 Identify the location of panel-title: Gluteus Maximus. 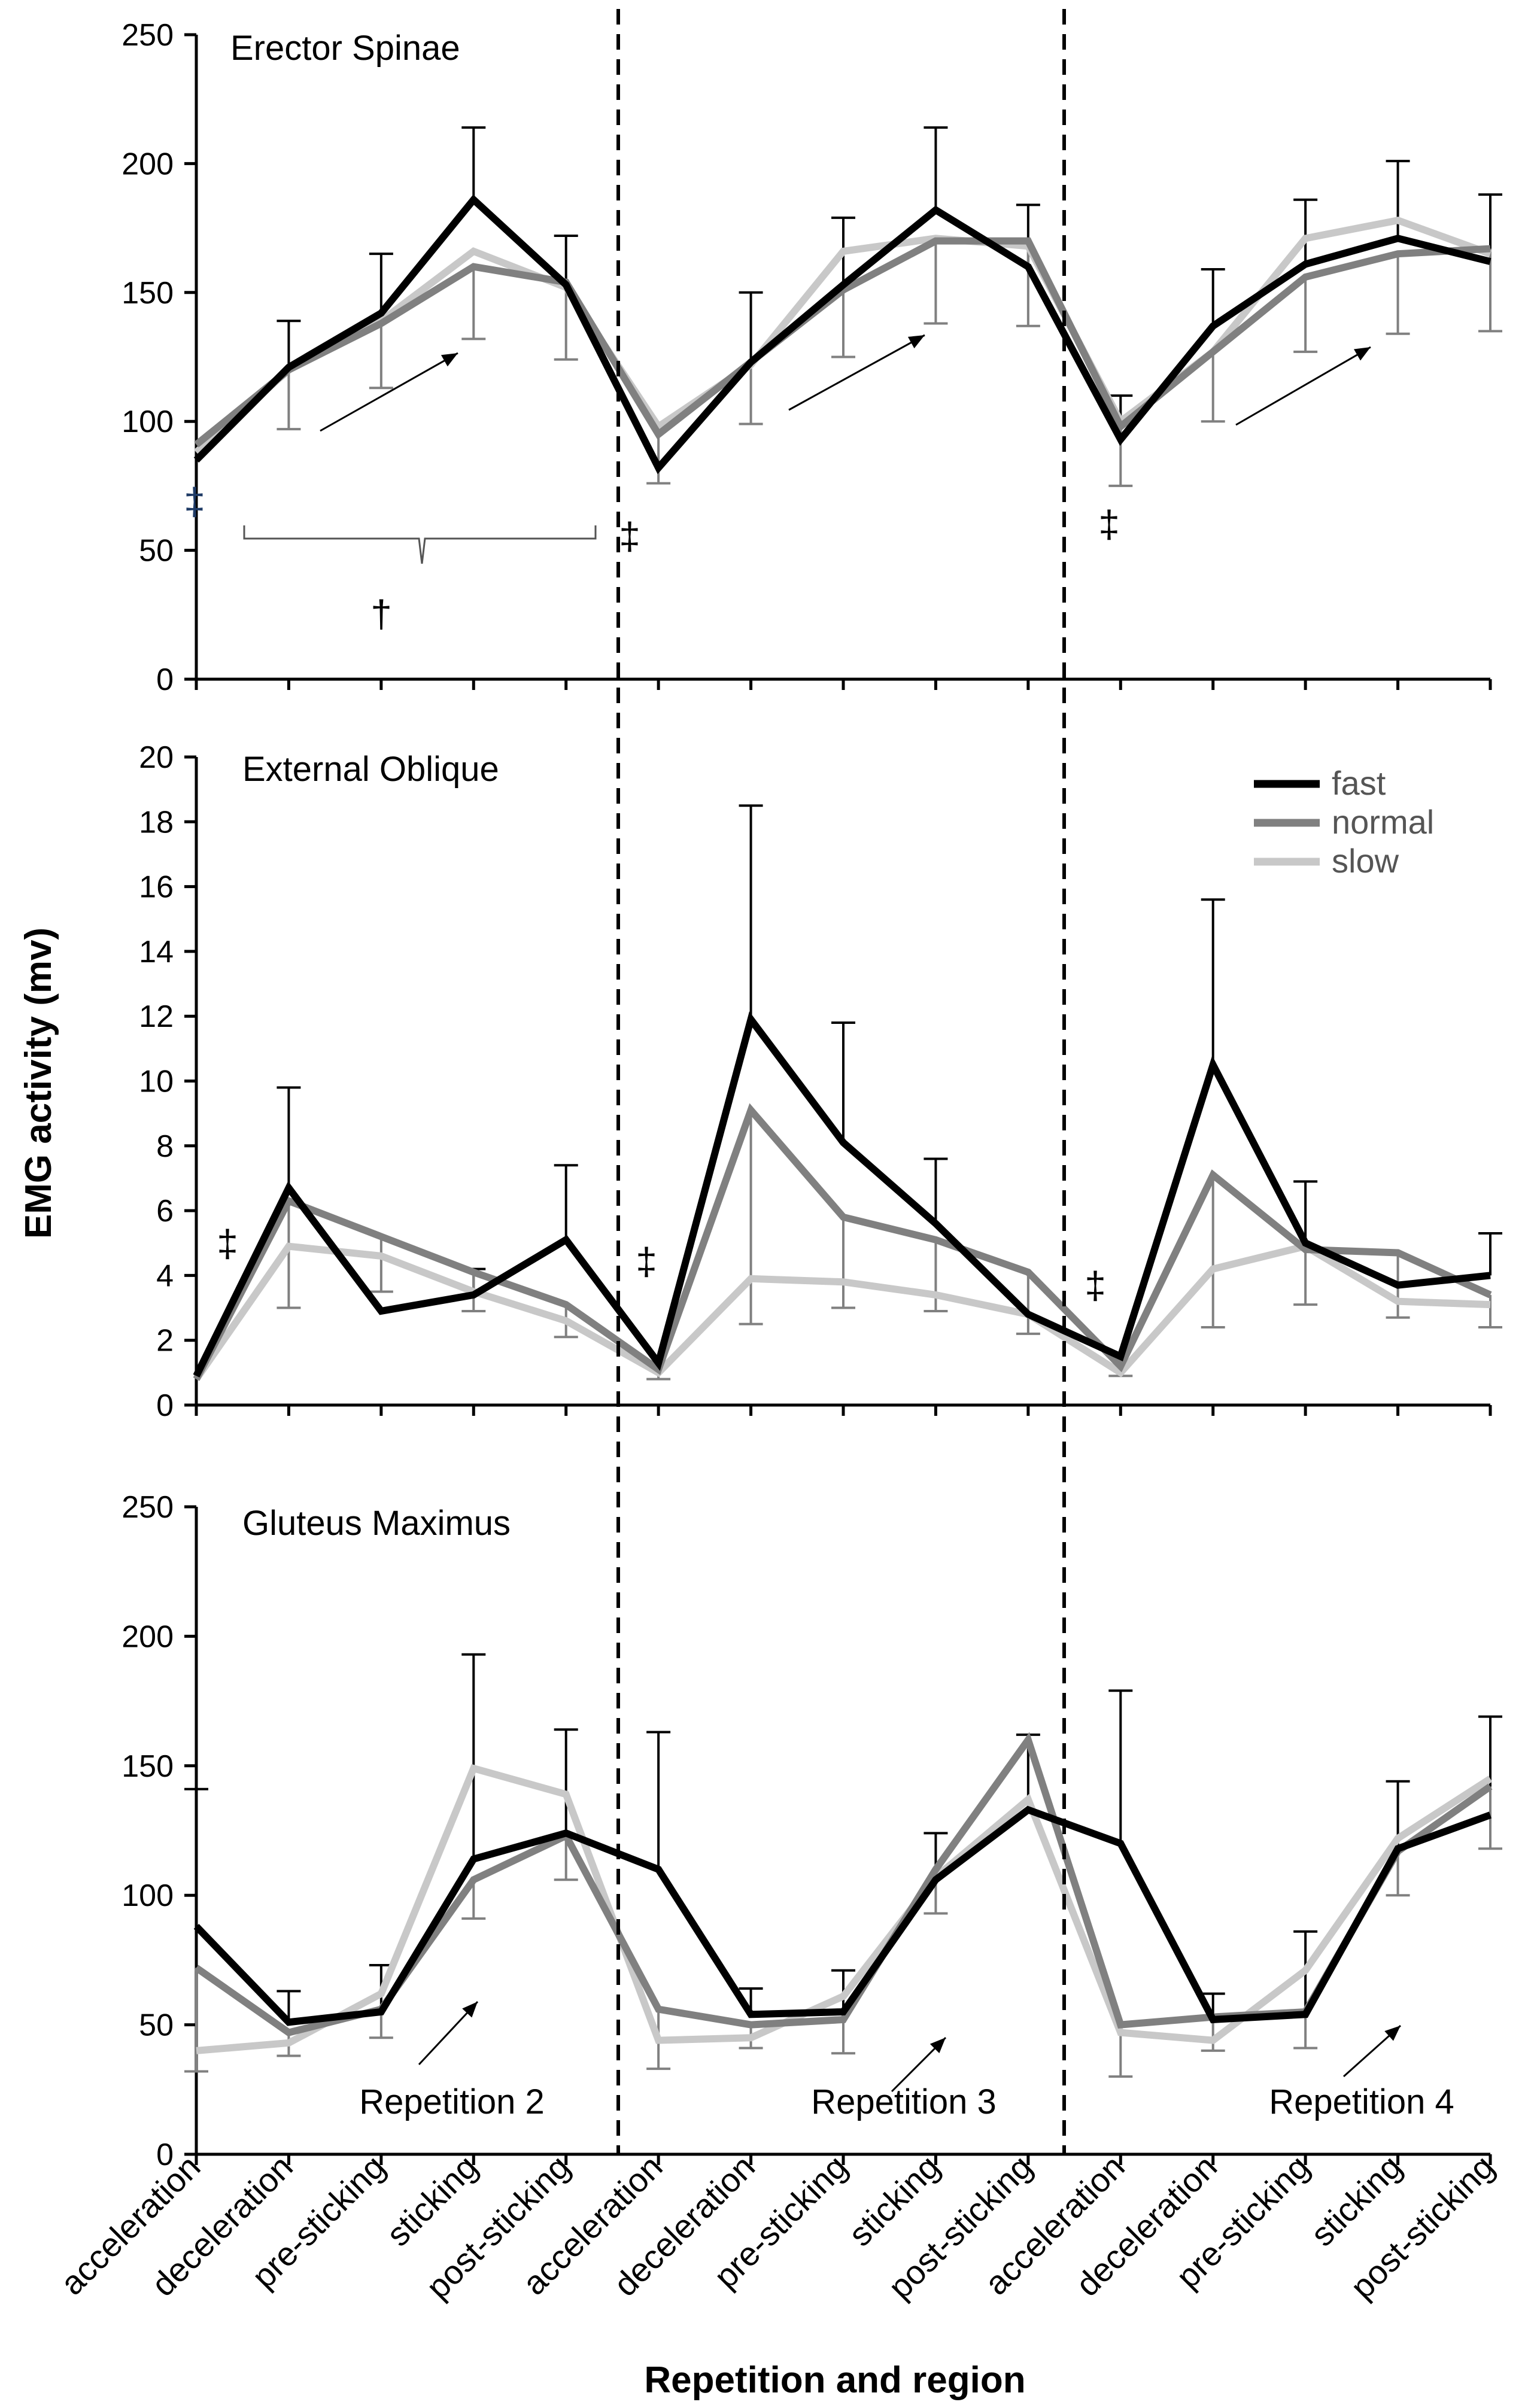
(376, 1523).